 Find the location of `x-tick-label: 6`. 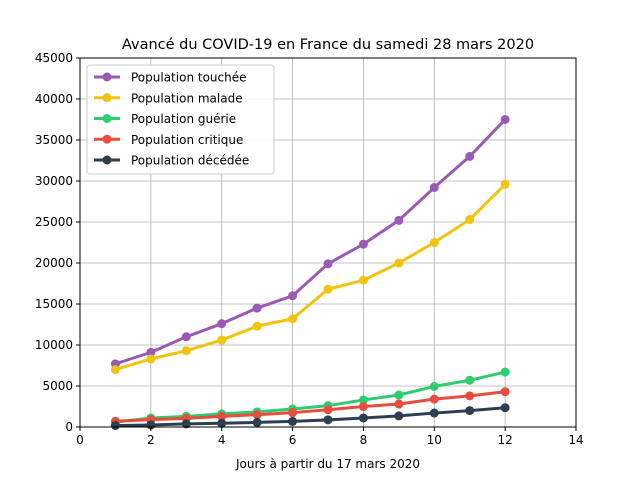

x-tick-label: 6 is located at coordinates (293, 440).